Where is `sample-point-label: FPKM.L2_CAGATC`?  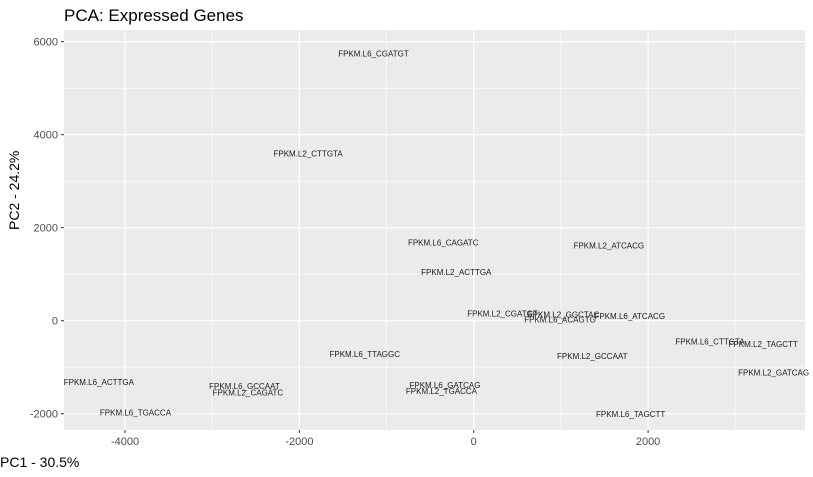
sample-point-label: FPKM.L2_CAGATC is located at coordinates (248, 392).